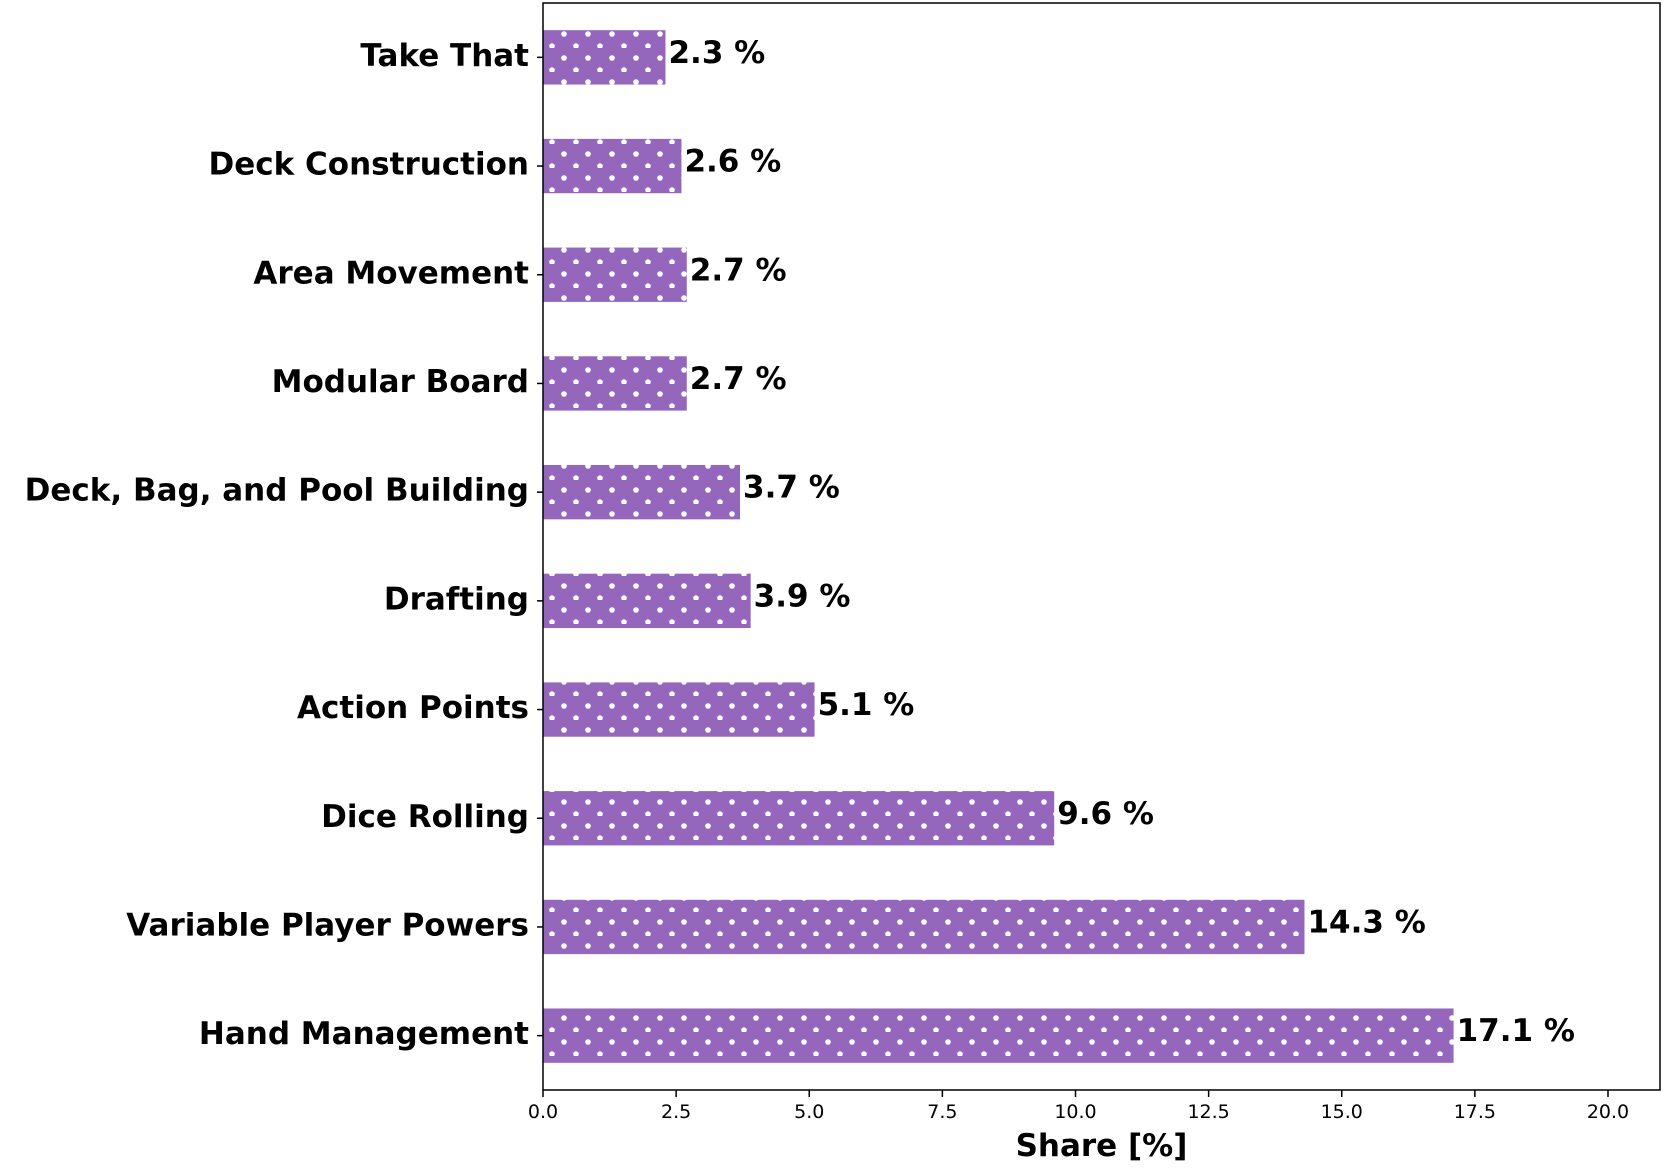 The height and width of the screenshot is (1176, 1664). Describe the element at coordinates (1102, 1146) in the screenshot. I see `x-axis-title: Share [%]` at that location.